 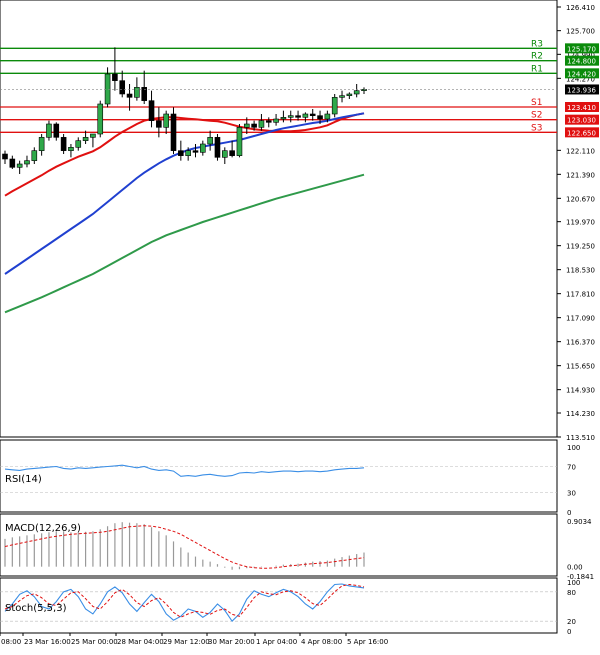 I want to click on macd-signal-line, so click(x=184, y=547).